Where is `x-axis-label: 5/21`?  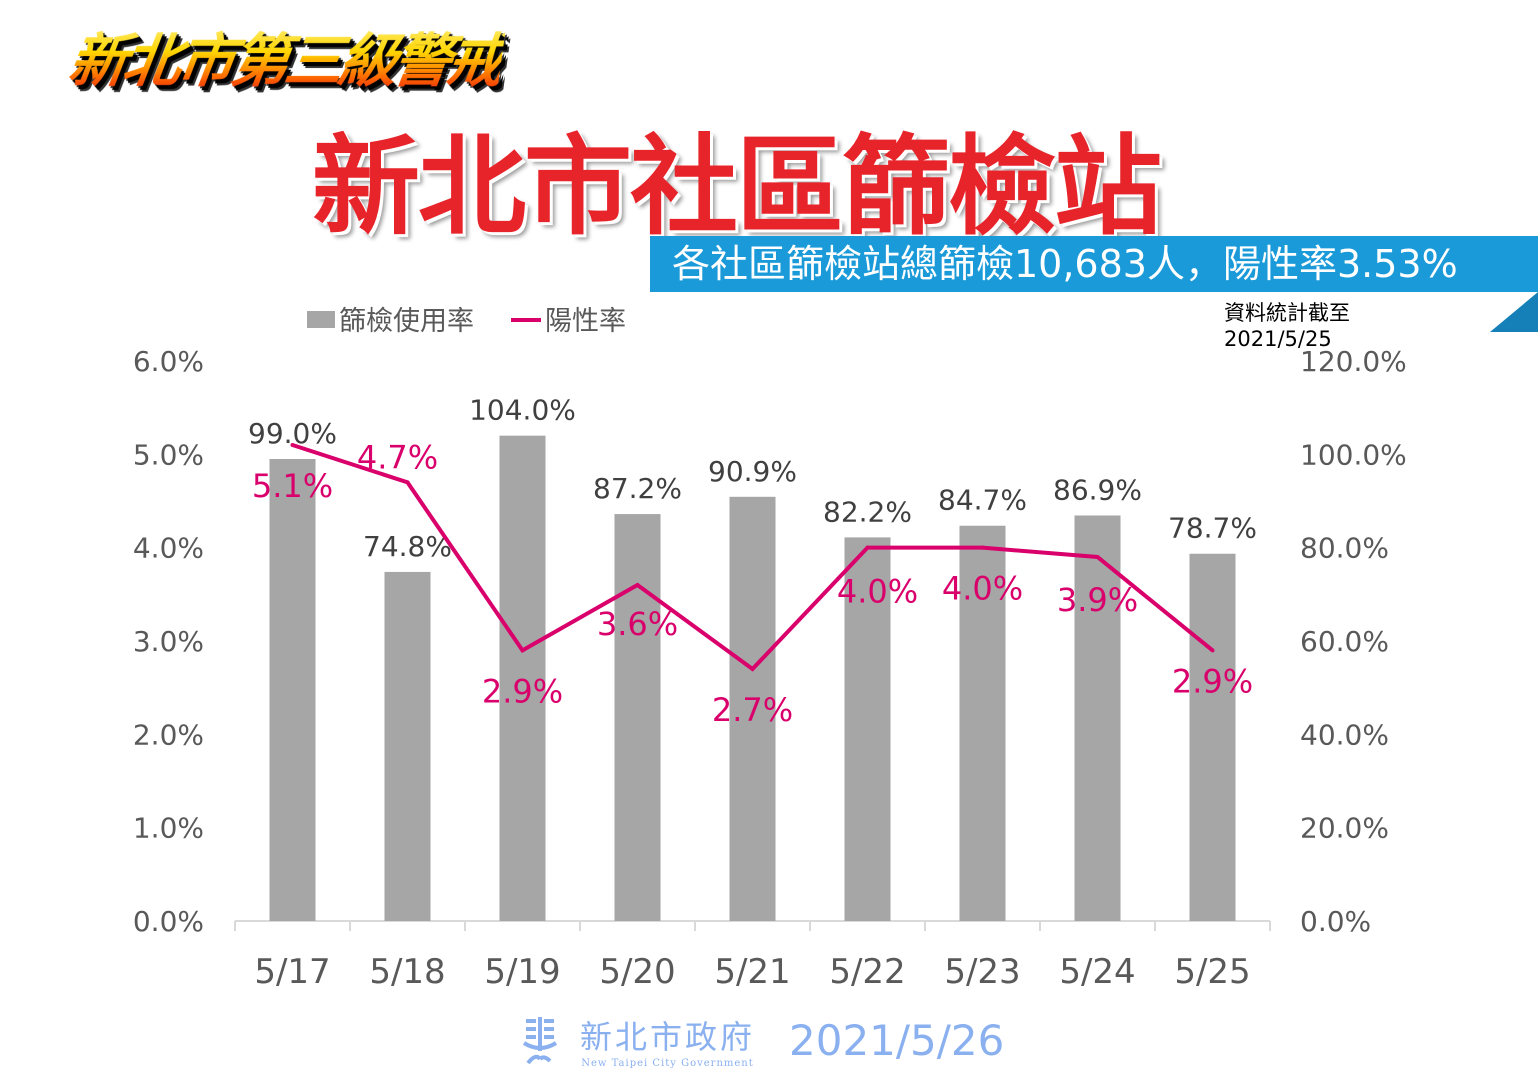 x-axis-label: 5/21 is located at coordinates (752, 972).